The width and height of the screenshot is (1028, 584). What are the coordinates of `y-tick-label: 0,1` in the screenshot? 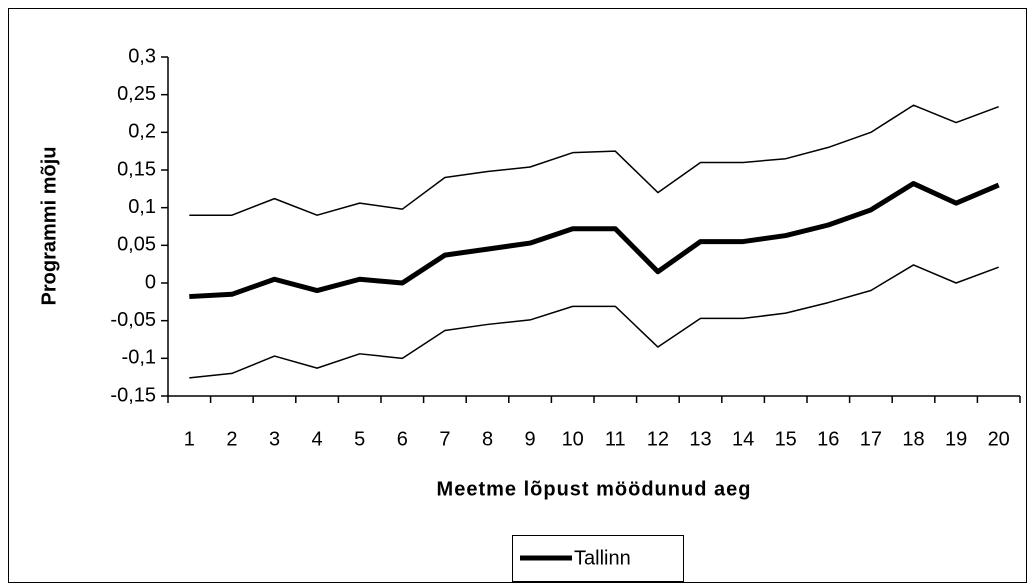 It's located at (142, 207).